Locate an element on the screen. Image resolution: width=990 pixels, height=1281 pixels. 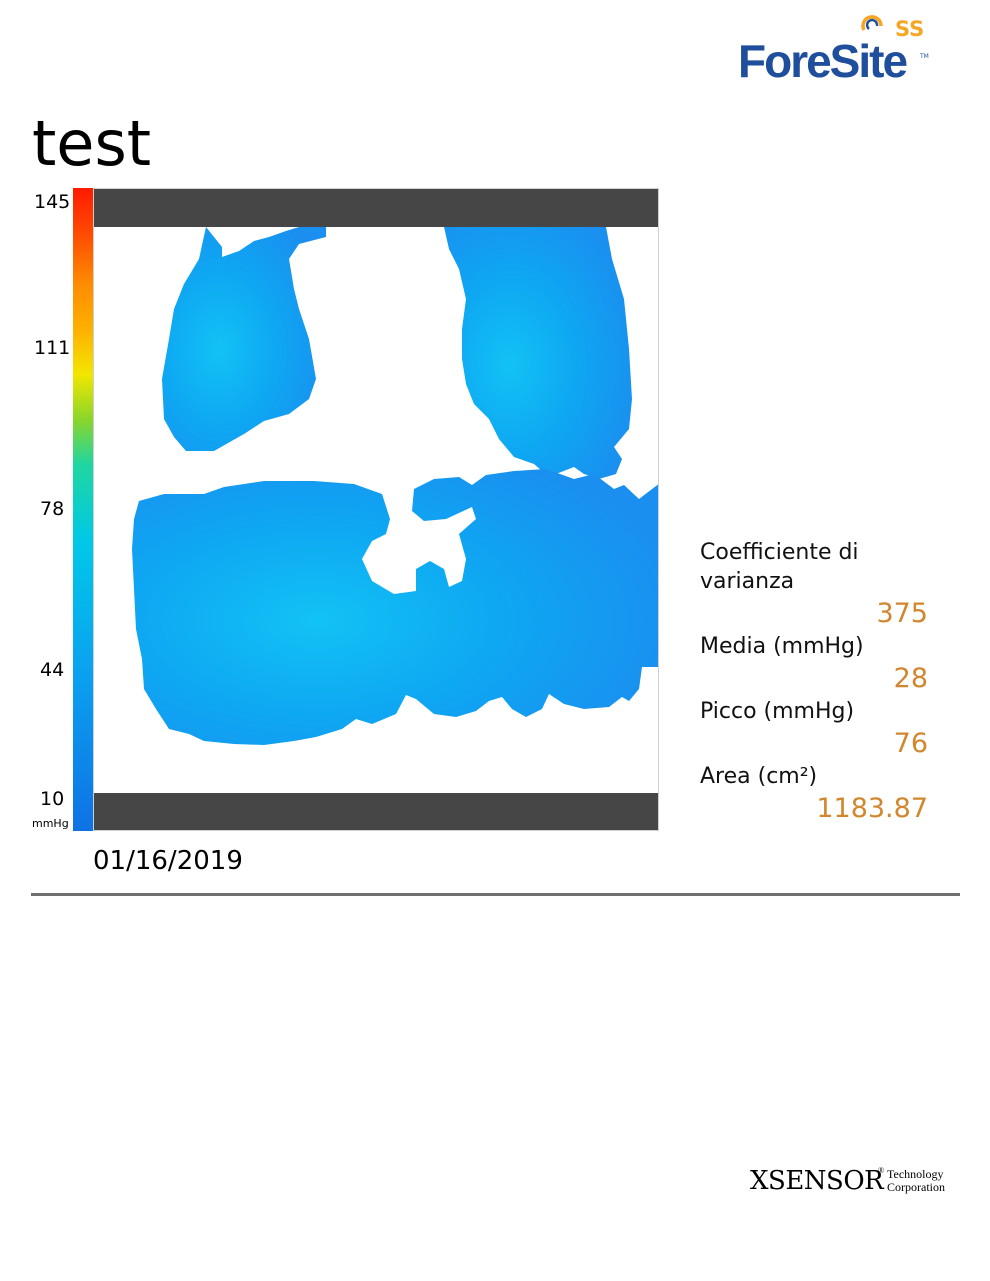
peak-value: 76 is located at coordinates (910, 743).